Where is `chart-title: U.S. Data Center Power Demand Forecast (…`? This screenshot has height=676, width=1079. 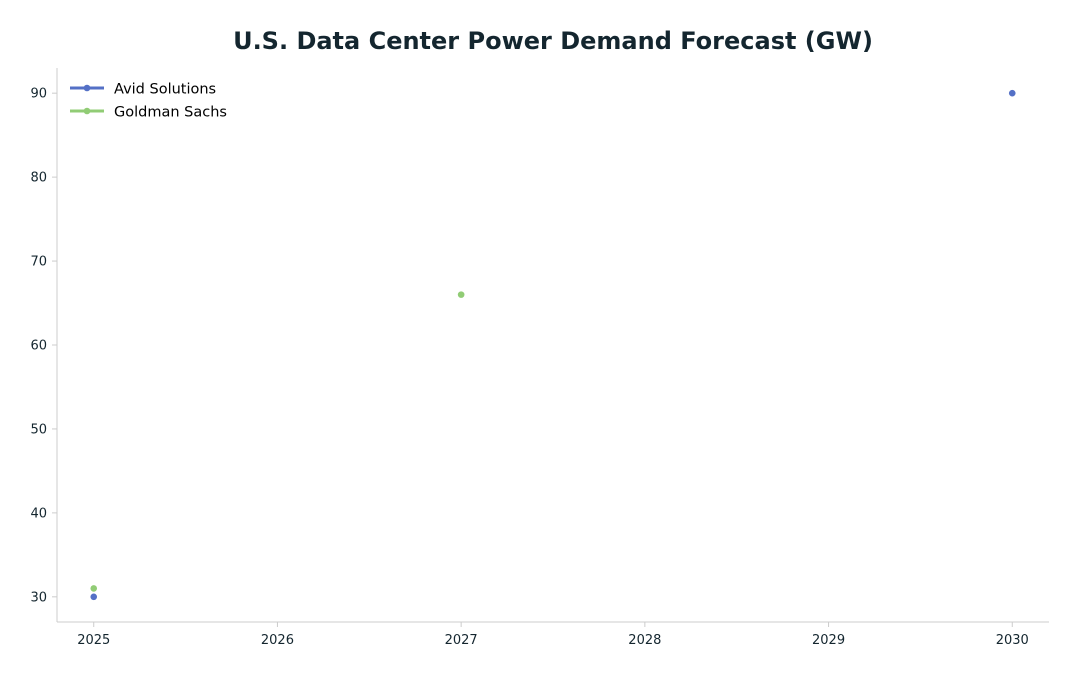 chart-title: U.S. Data Center Power Demand Forecast (… is located at coordinates (553, 41).